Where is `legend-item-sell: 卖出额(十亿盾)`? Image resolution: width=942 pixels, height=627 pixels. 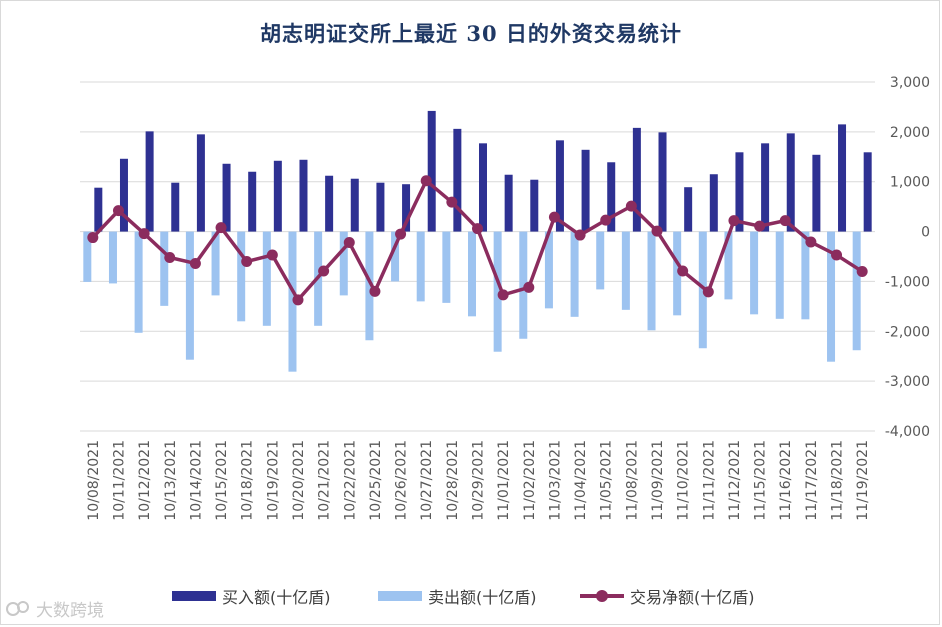 legend-item-sell: 卖出额(十亿盾) is located at coordinates (457, 596).